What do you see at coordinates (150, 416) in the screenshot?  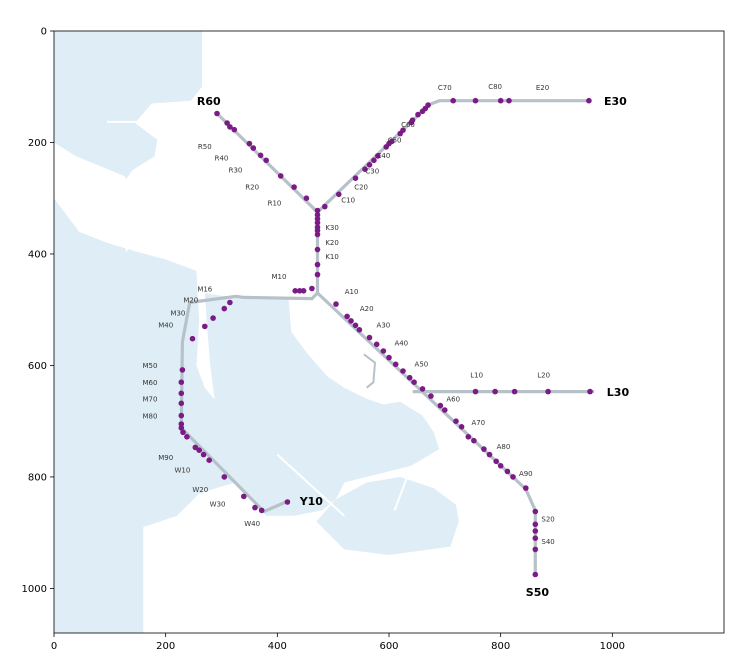 I see `station-label: M80` at bounding box center [150, 416].